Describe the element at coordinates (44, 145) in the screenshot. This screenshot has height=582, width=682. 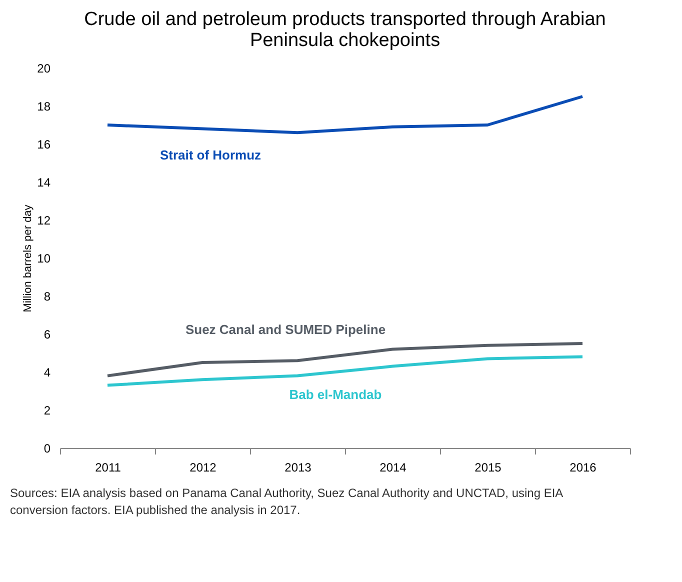
I see `y-tick-label: 16` at that location.